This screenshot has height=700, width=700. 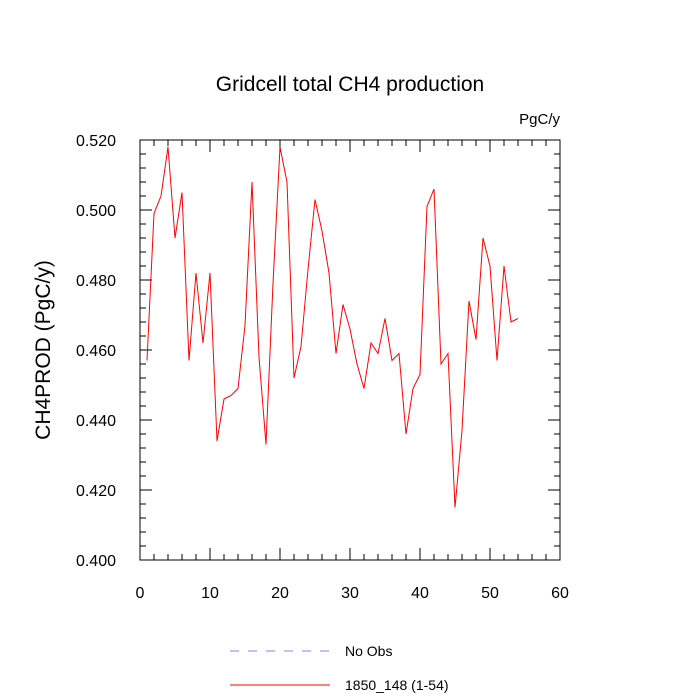 I want to click on x-tick-label: 40, so click(x=420, y=593).